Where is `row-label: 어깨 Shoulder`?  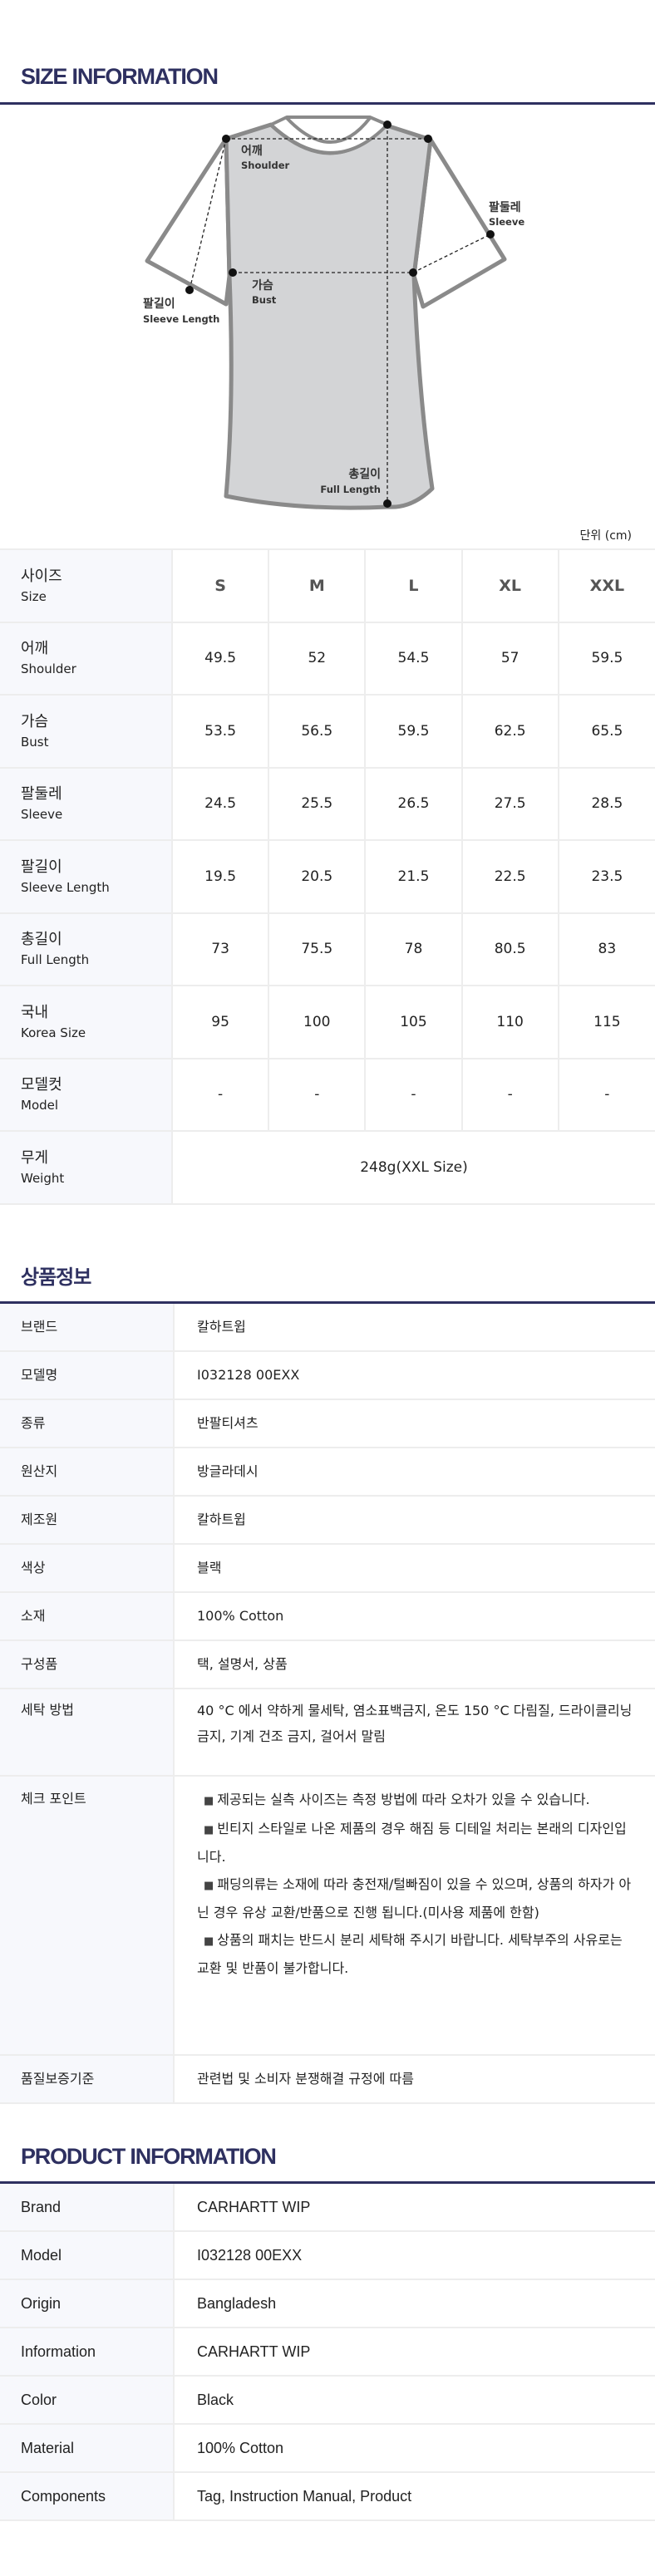
row-label: 어깨 Shoulder is located at coordinates (86, 659).